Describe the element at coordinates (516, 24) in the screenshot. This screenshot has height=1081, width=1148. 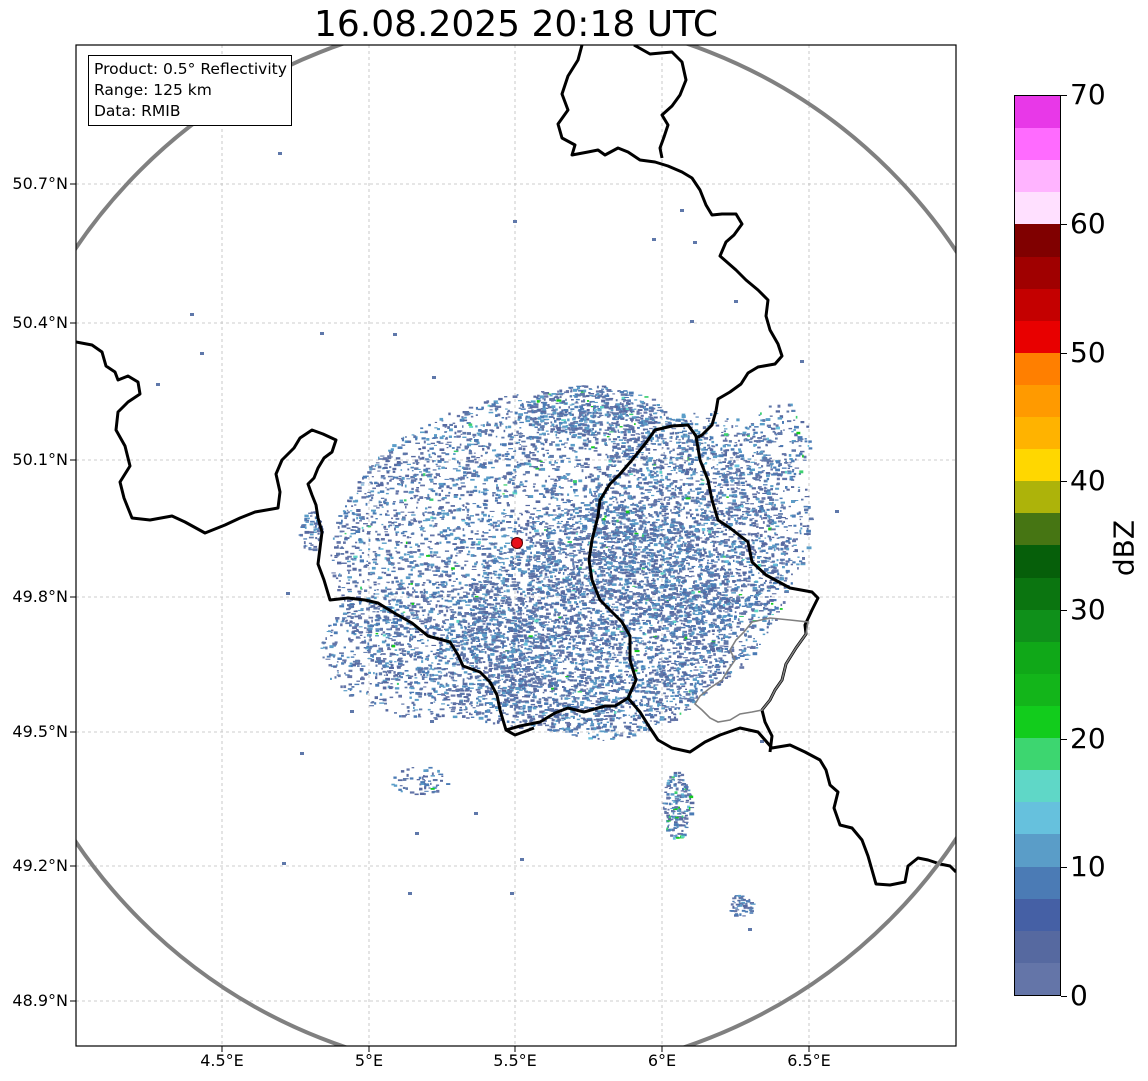
I see `map-title: 16.08.2025 20:18 UTC` at that location.